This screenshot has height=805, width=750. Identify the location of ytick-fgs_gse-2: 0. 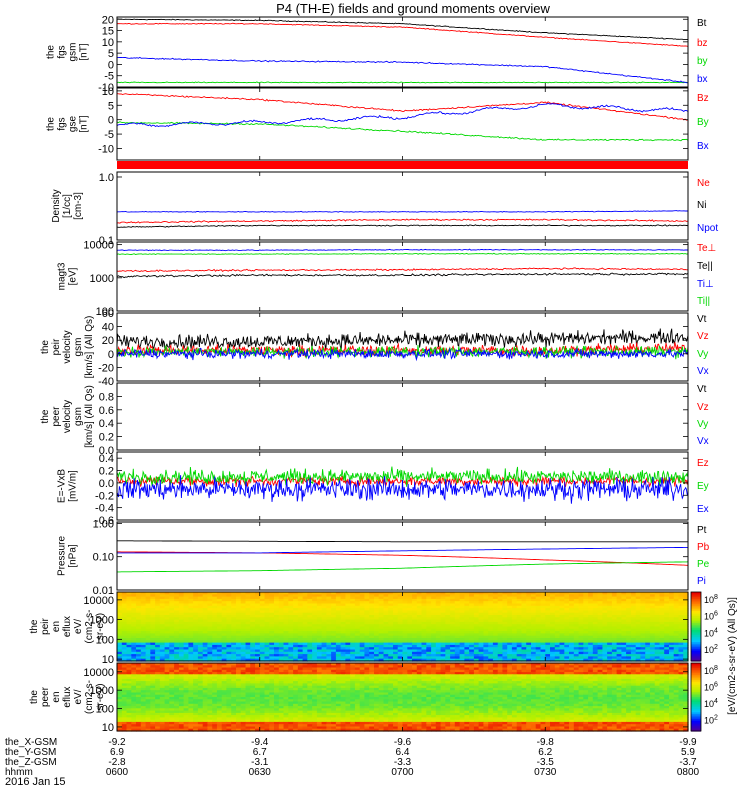
(111, 121).